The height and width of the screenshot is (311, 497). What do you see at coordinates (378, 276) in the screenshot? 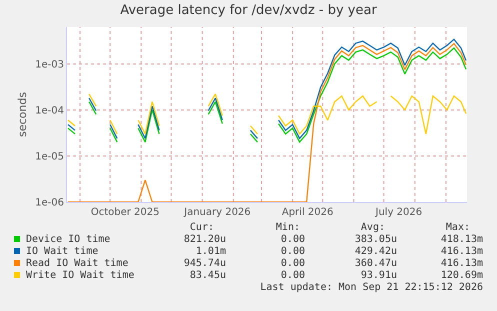
I see `text: 93.91u` at bounding box center [378, 276].